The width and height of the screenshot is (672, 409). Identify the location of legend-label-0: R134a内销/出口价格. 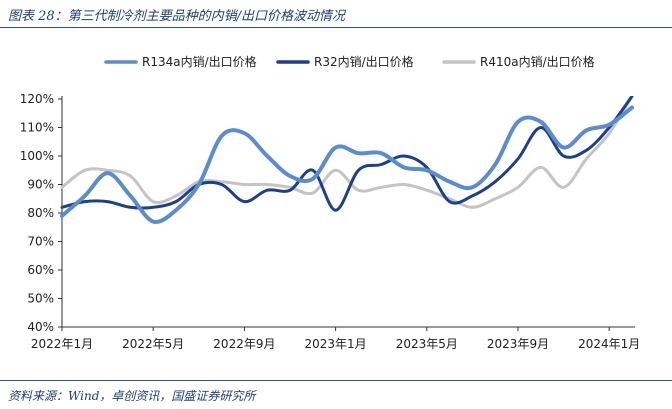
(199, 61).